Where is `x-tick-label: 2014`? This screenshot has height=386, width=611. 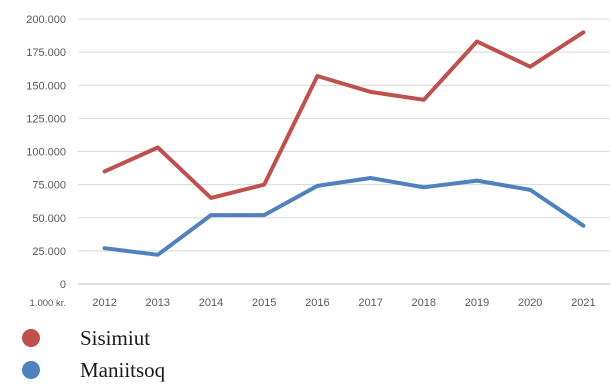
x-tick-label: 2014 is located at coordinates (211, 303).